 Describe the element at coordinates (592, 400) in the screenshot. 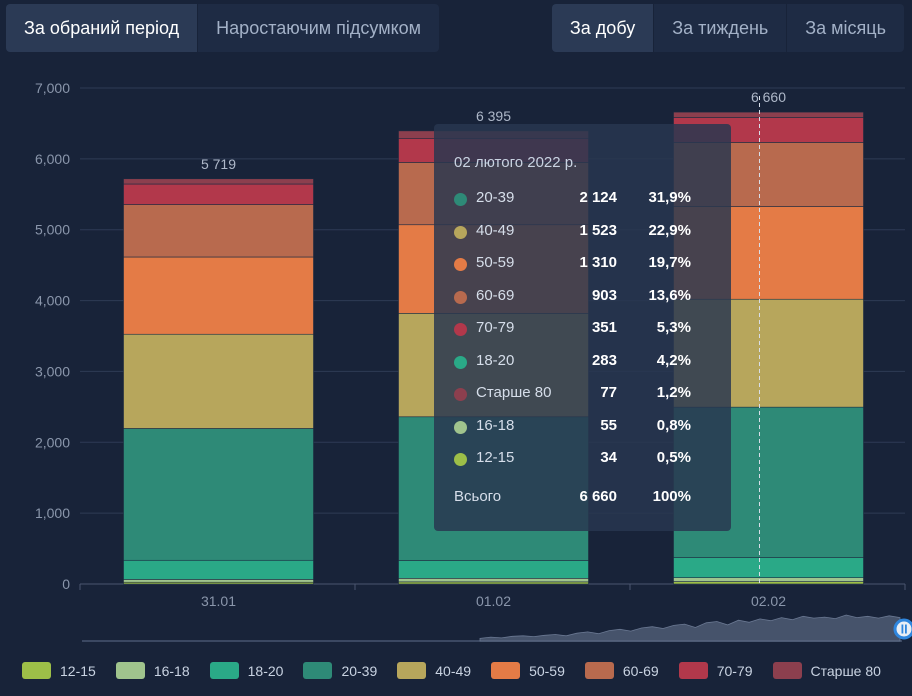

I see `tooltip-row: Старше 80 77 1,2%` at that location.